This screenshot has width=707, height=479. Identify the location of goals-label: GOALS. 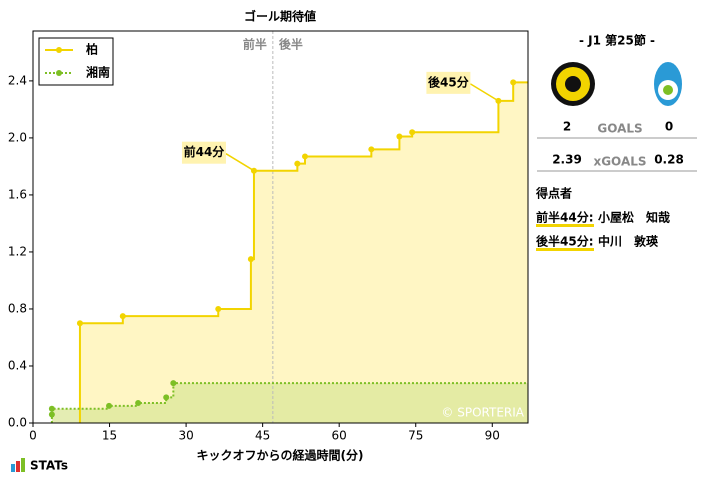
(619, 129).